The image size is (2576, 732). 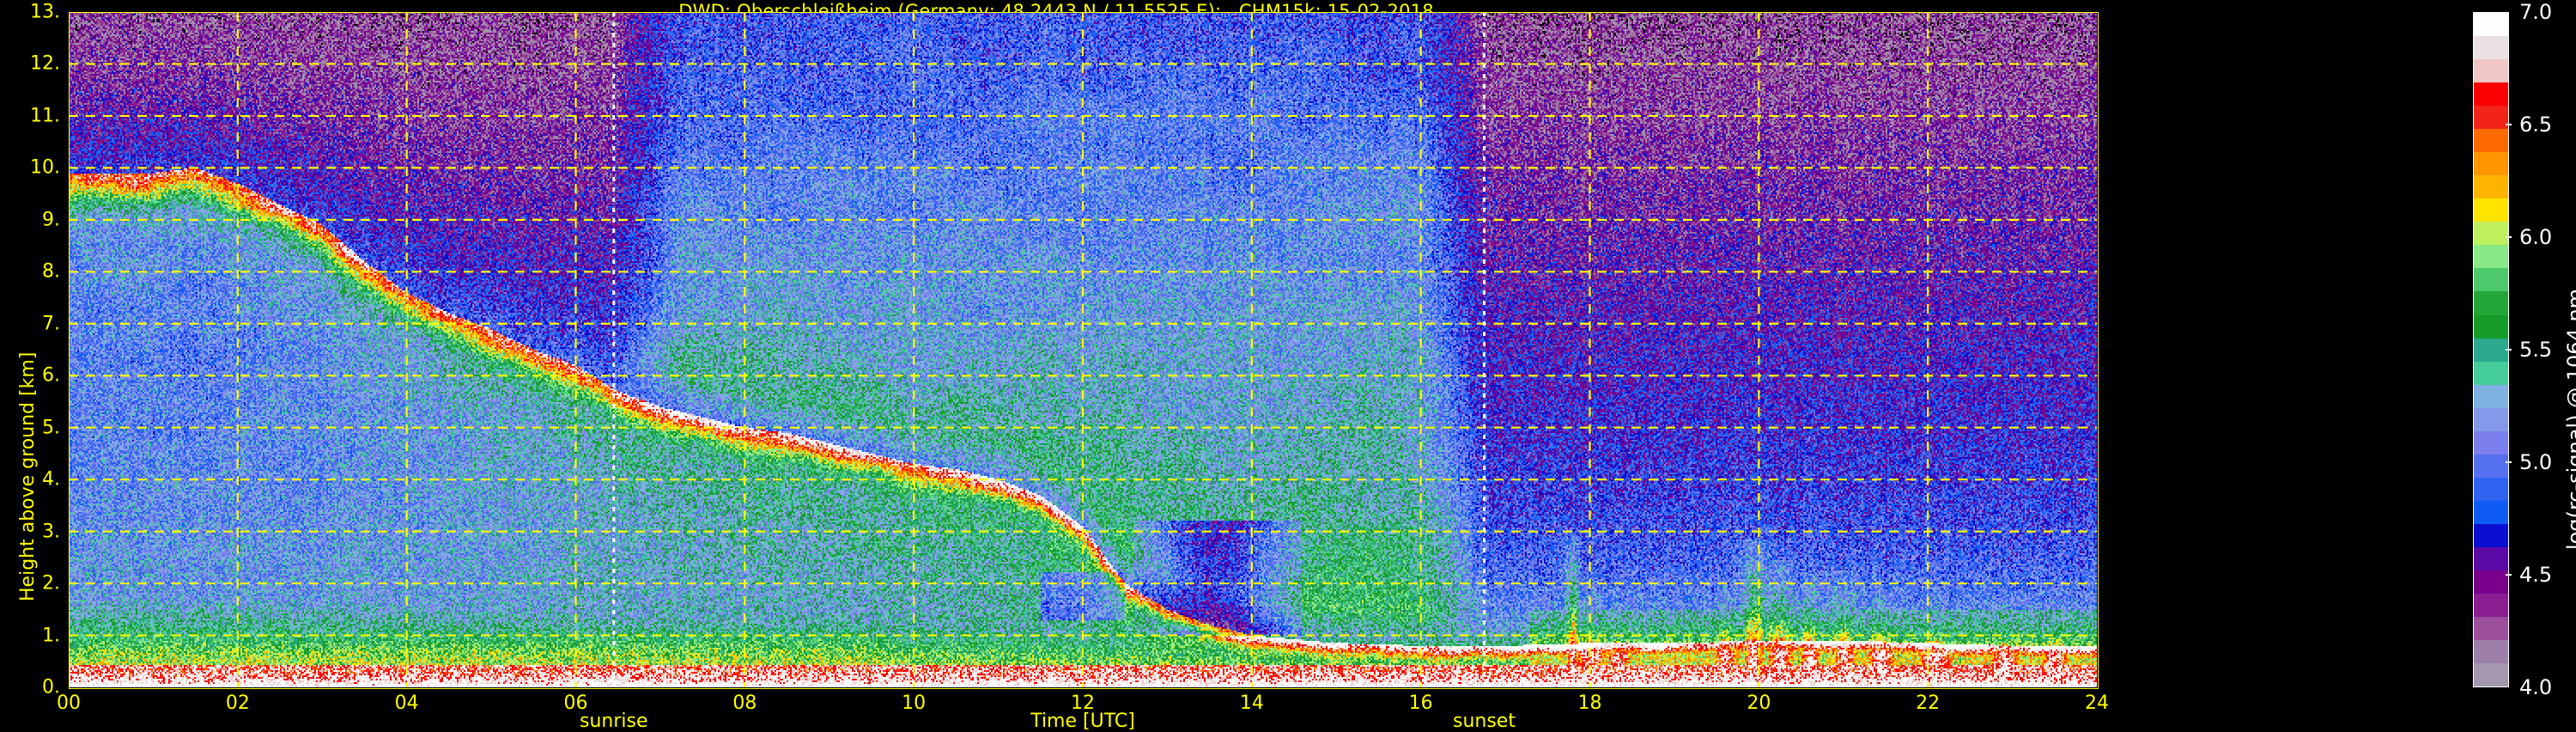 What do you see at coordinates (614, 721) in the screenshot?
I see `sunrise-label: sunrise` at bounding box center [614, 721].